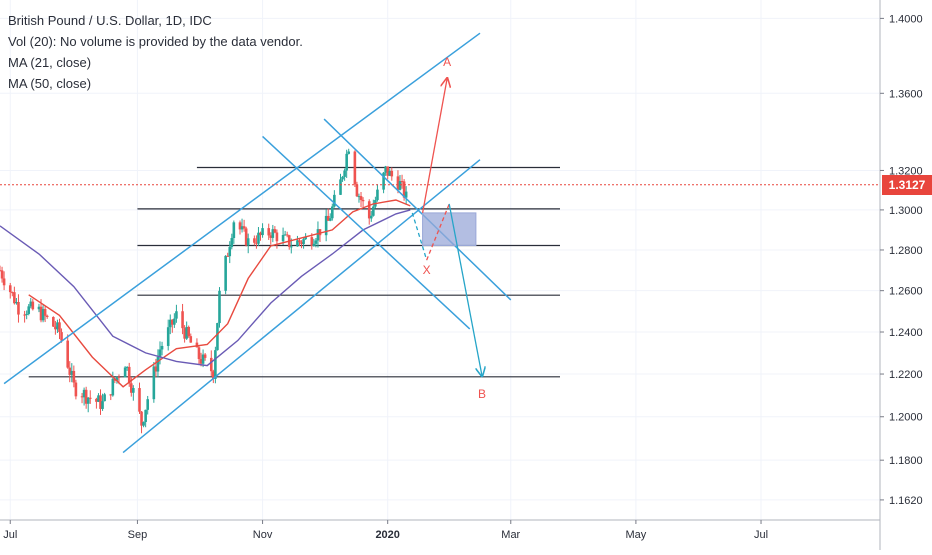  I want to click on ma50-label: MA (50, close), so click(50, 83).